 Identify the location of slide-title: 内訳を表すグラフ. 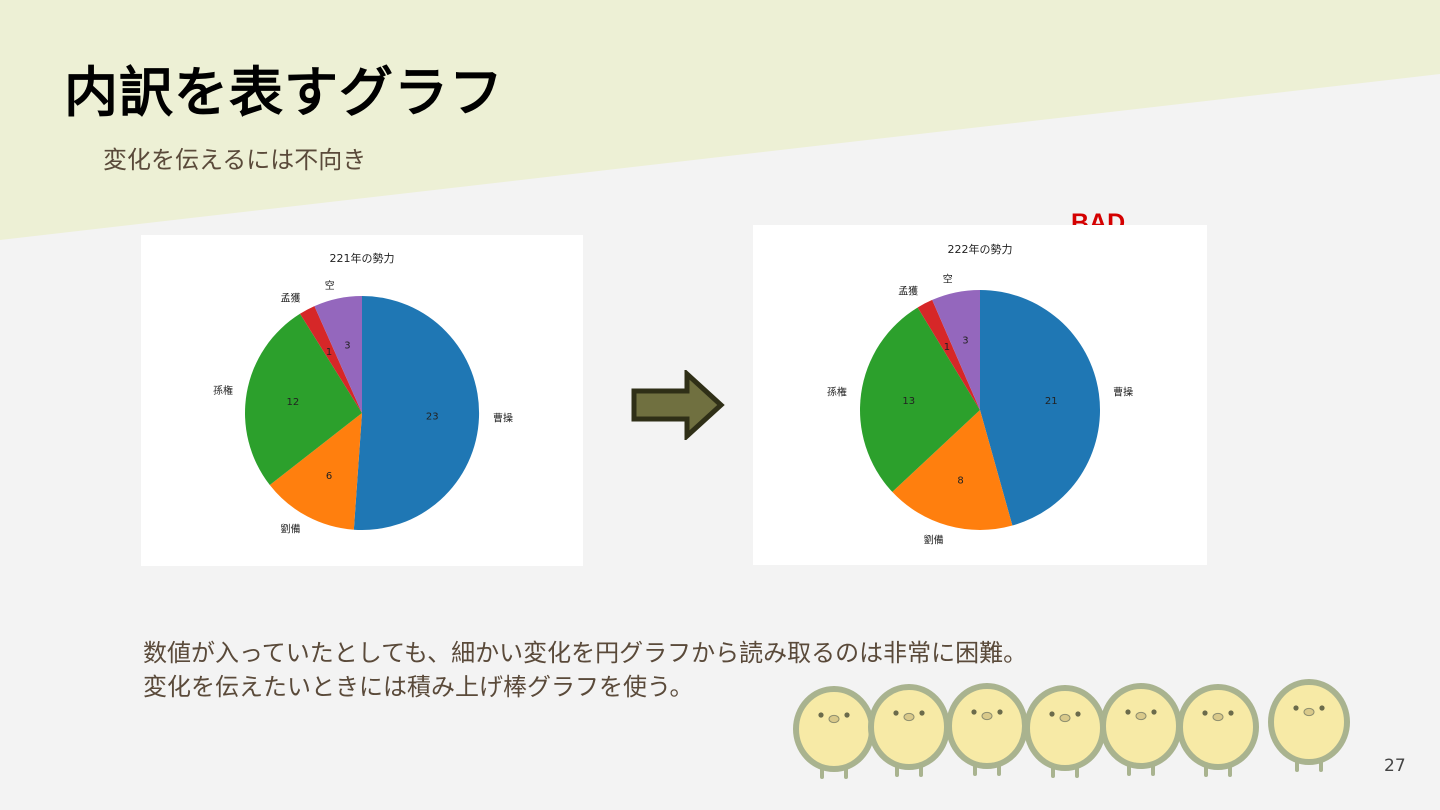
(284, 92).